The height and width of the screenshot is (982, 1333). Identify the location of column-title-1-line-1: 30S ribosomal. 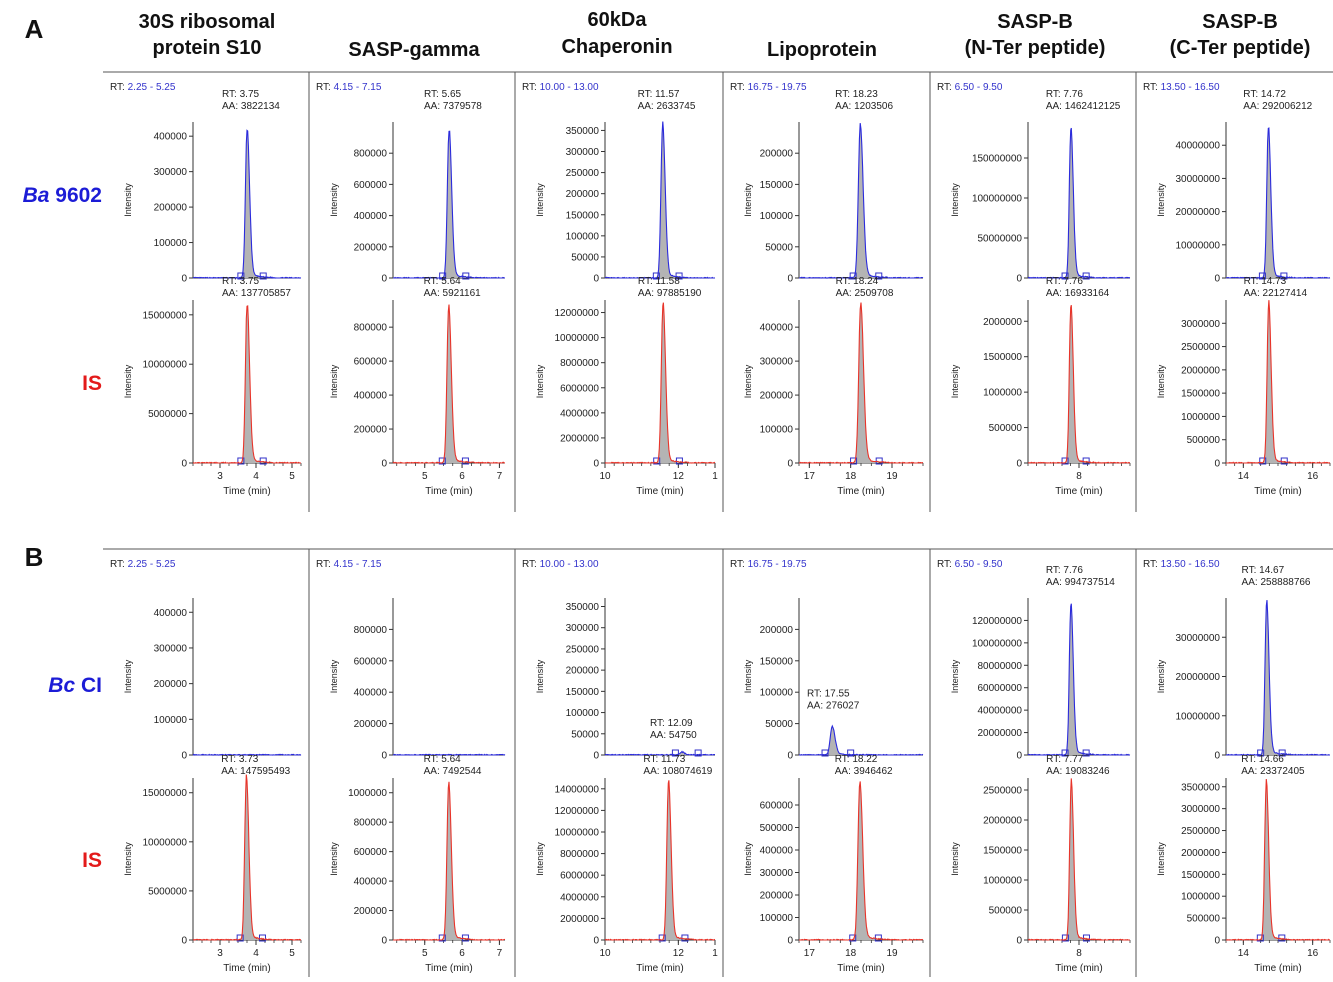
(207, 22).